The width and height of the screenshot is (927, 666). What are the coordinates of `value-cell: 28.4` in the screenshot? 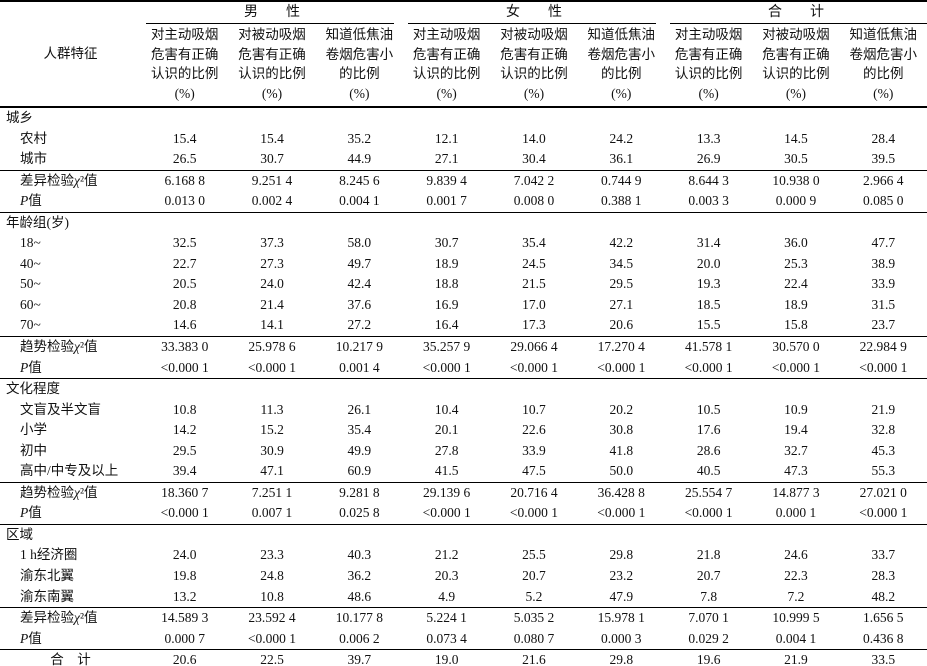 It's located at (883, 138).